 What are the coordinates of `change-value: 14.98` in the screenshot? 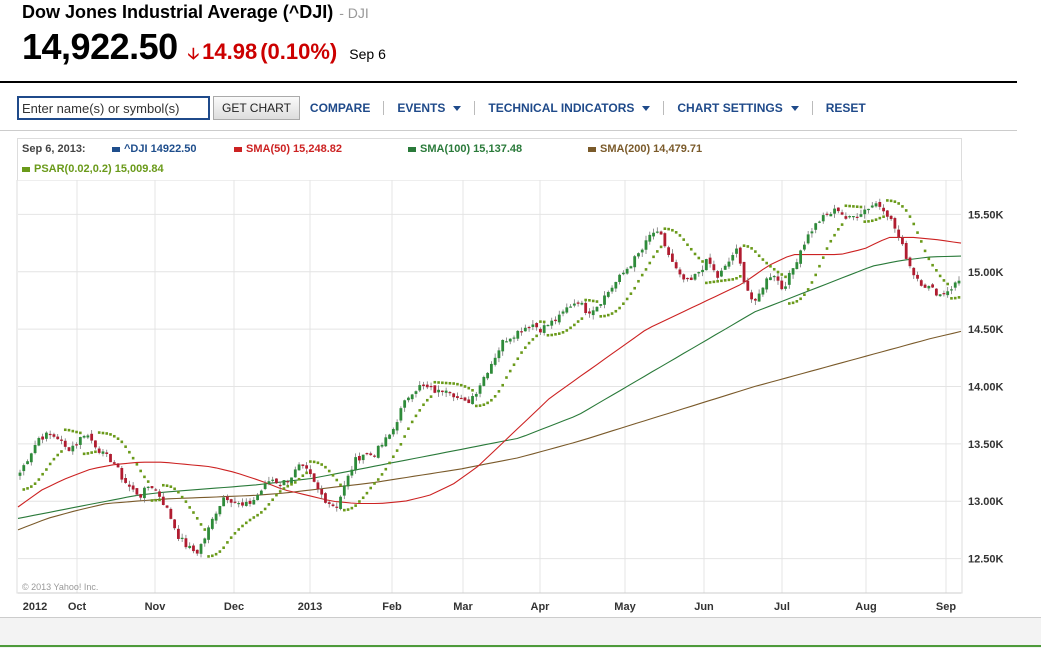 It's located at (230, 51).